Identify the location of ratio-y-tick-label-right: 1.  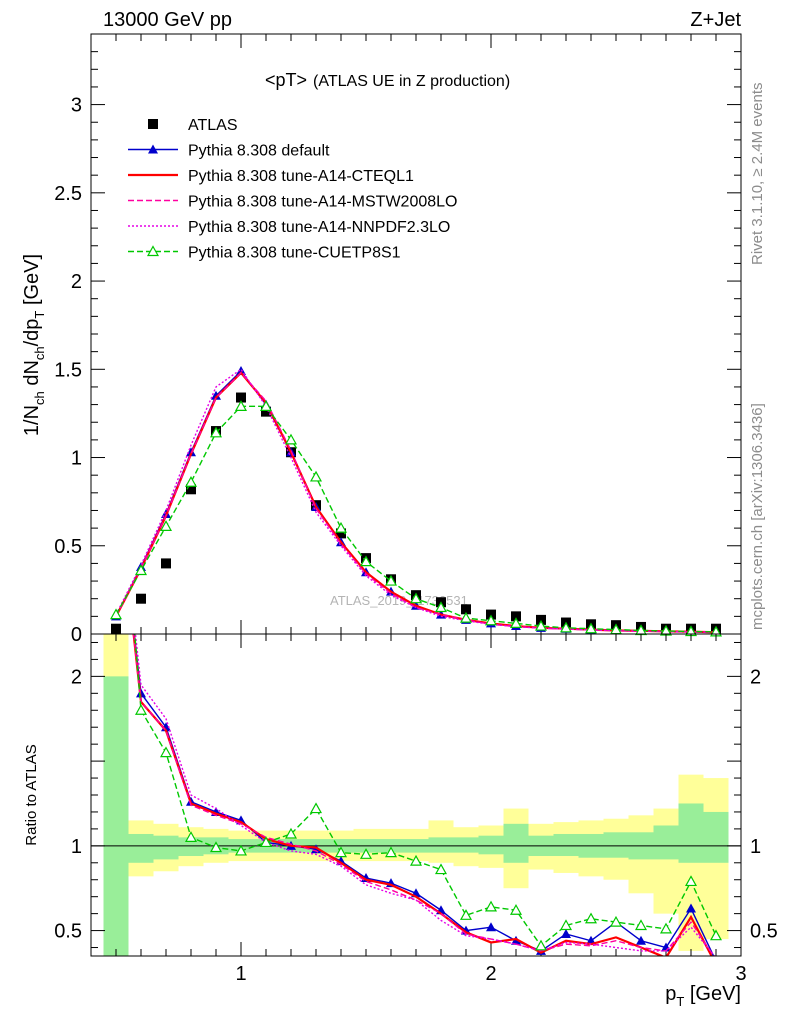
(755, 847).